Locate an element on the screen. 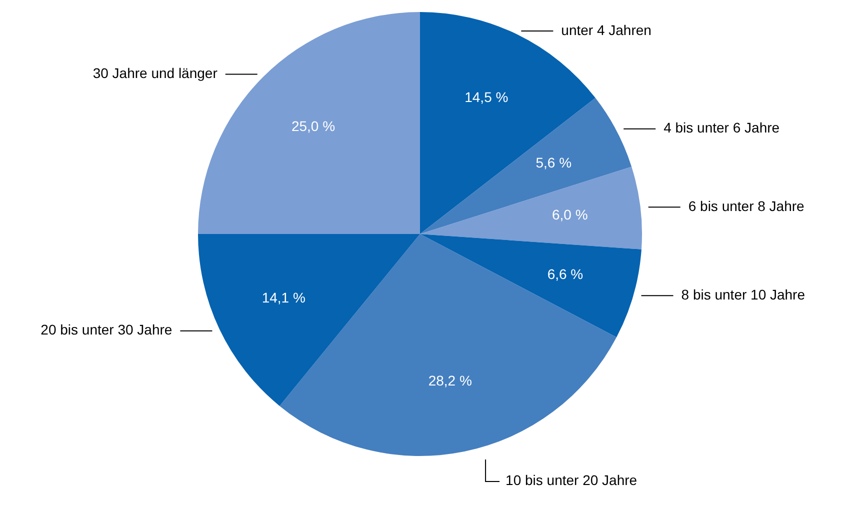 The width and height of the screenshot is (847, 507). slice-label: 10 bis unter 20 Jahre is located at coordinates (572, 480).